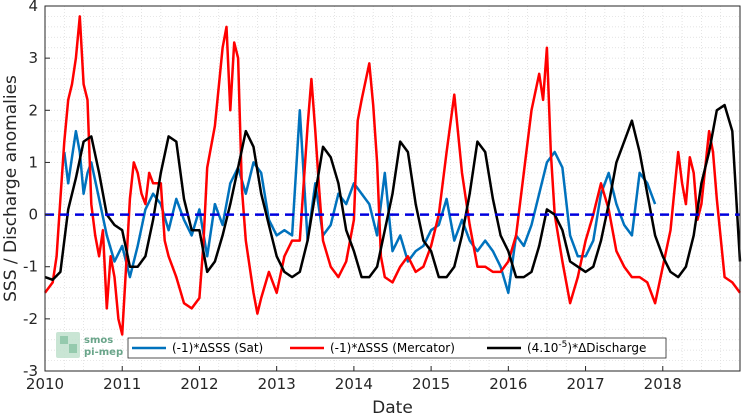 The width and height of the screenshot is (745, 416). What do you see at coordinates (33, 110) in the screenshot?
I see `y-tick-label: 2` at bounding box center [33, 110].